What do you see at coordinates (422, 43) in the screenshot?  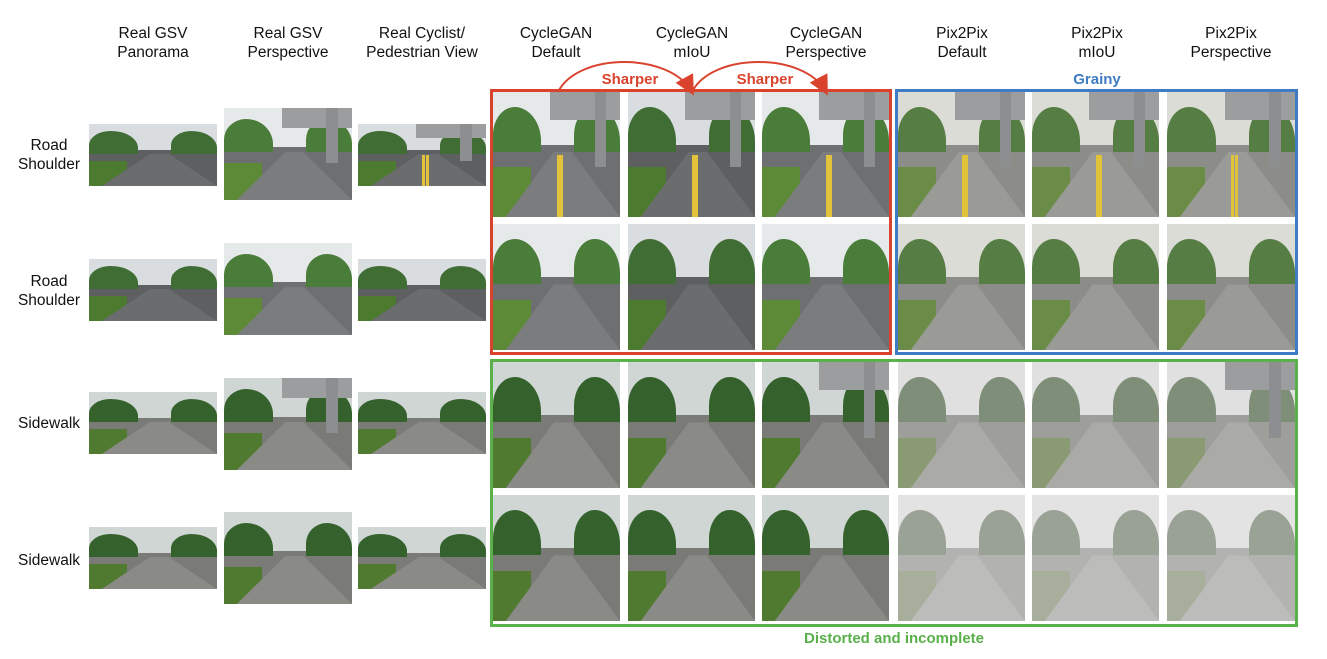 I see `column-header-real-cyclist-view: Real Cyclist/ Pedestrian View` at bounding box center [422, 43].